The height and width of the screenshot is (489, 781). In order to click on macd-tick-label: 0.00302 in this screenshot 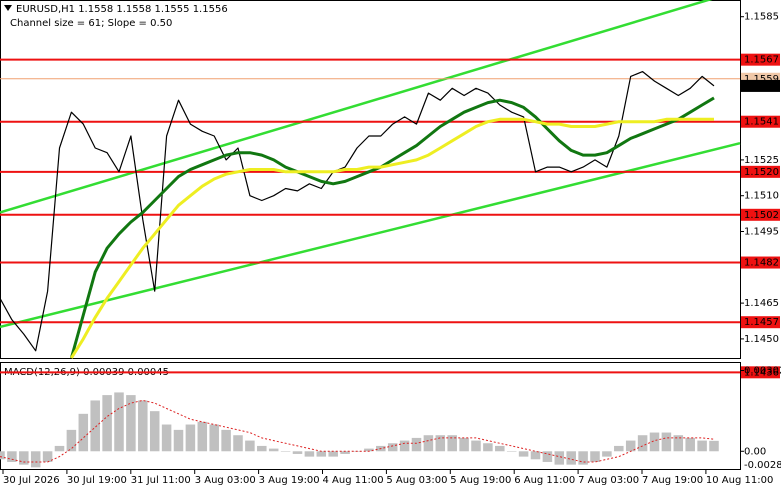, I will do `click(762, 370)`.